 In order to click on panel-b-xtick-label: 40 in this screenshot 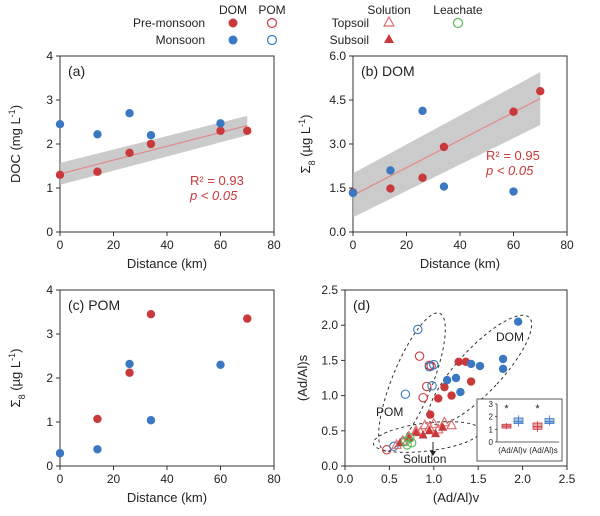, I will do `click(460, 245)`.